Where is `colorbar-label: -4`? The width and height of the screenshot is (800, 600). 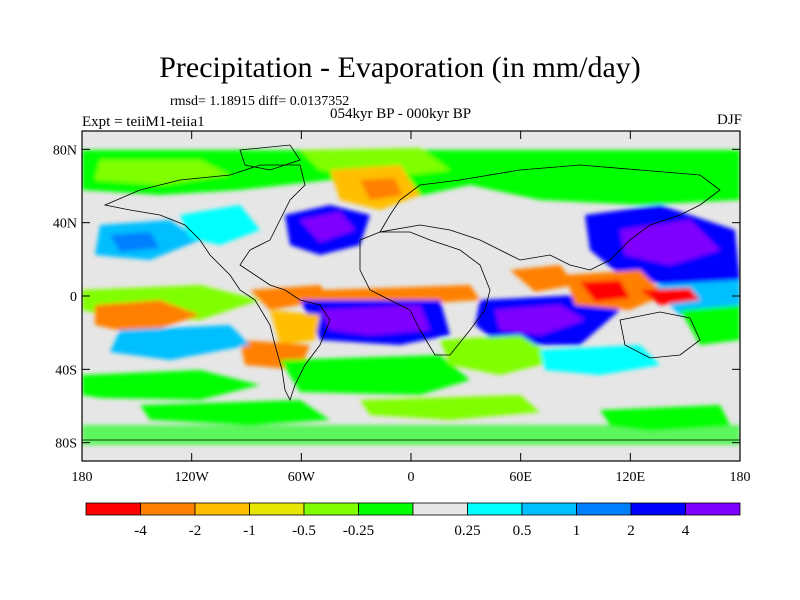 colorbar-label: -4 is located at coordinates (140, 531).